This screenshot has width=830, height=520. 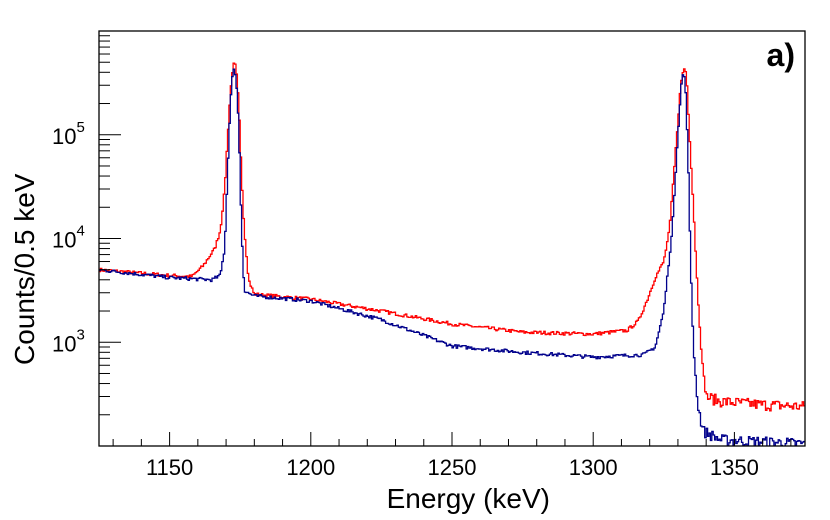 I want to click on x-tick-label: 1300, so click(x=593, y=467).